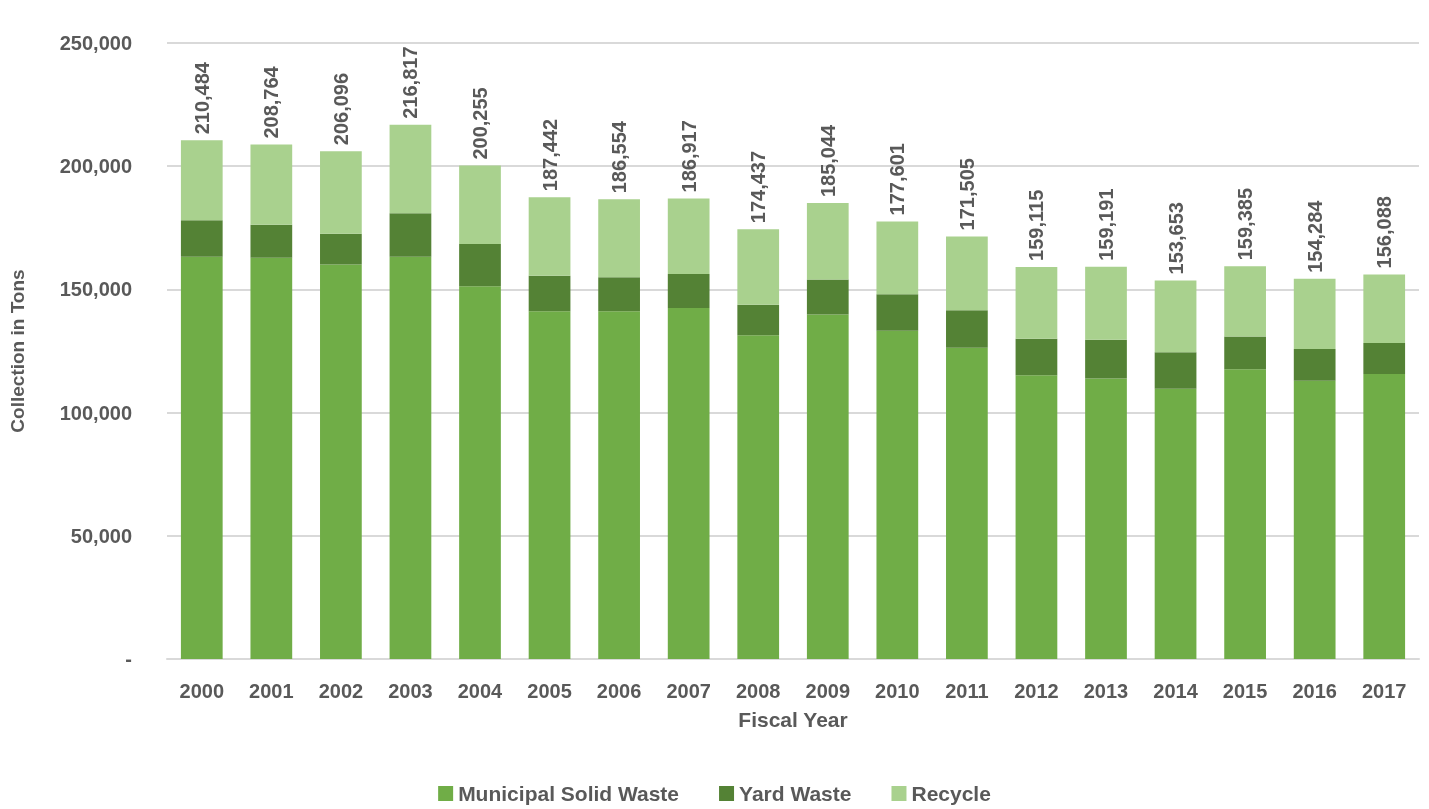  I want to click on x-tick-label: 2004, so click(480, 691).